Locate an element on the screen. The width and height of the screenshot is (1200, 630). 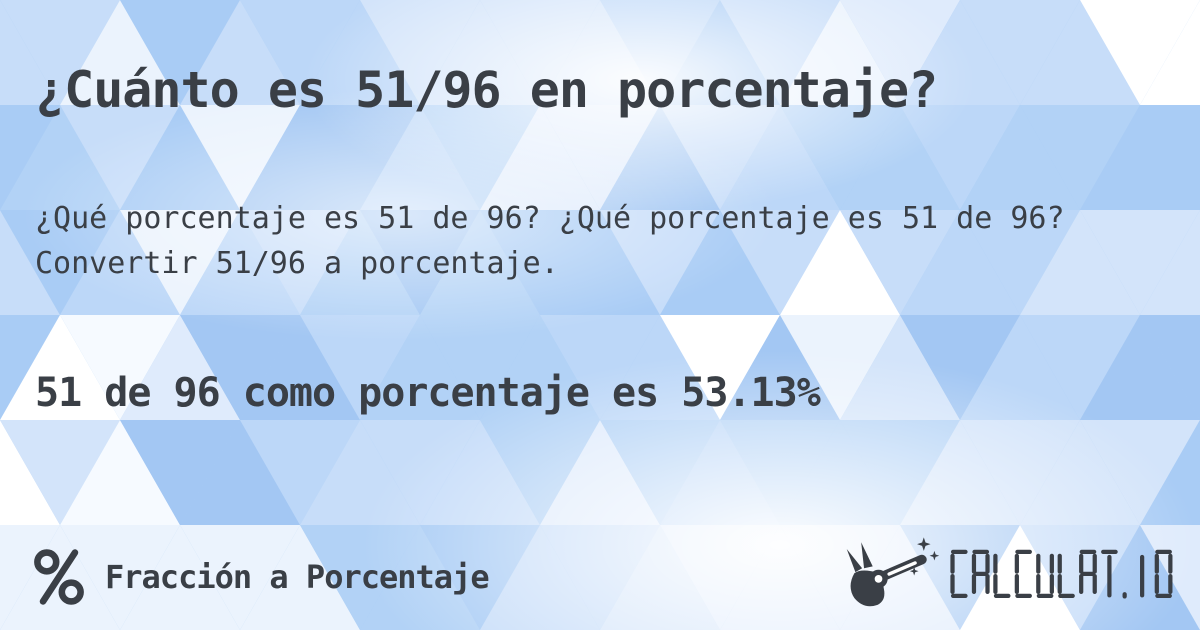
percent-icon is located at coordinates (59, 577).